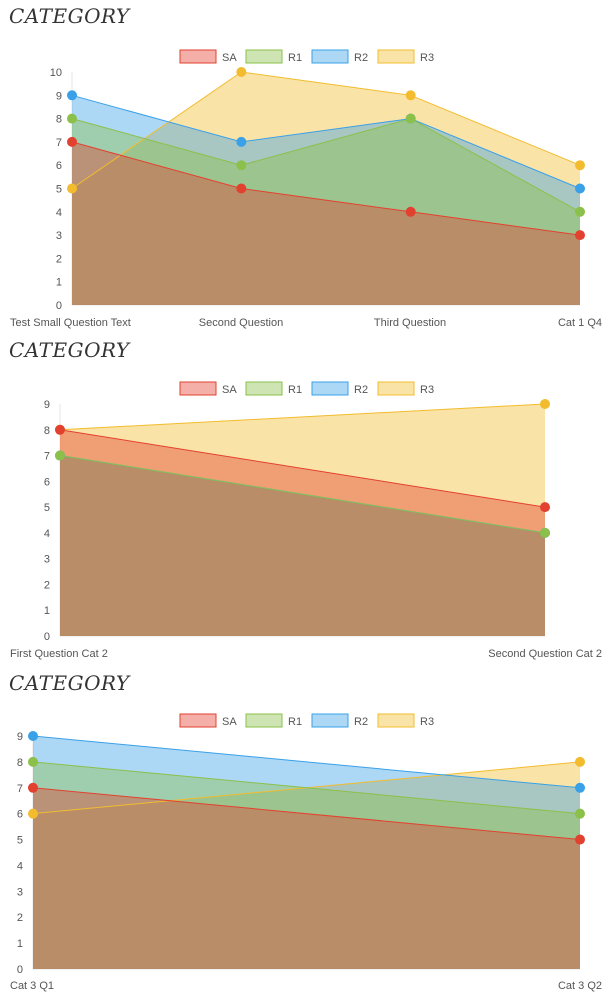 This screenshot has height=1000, width=610. What do you see at coordinates (241, 323) in the screenshot?
I see `x-category-label: Second Question` at bounding box center [241, 323].